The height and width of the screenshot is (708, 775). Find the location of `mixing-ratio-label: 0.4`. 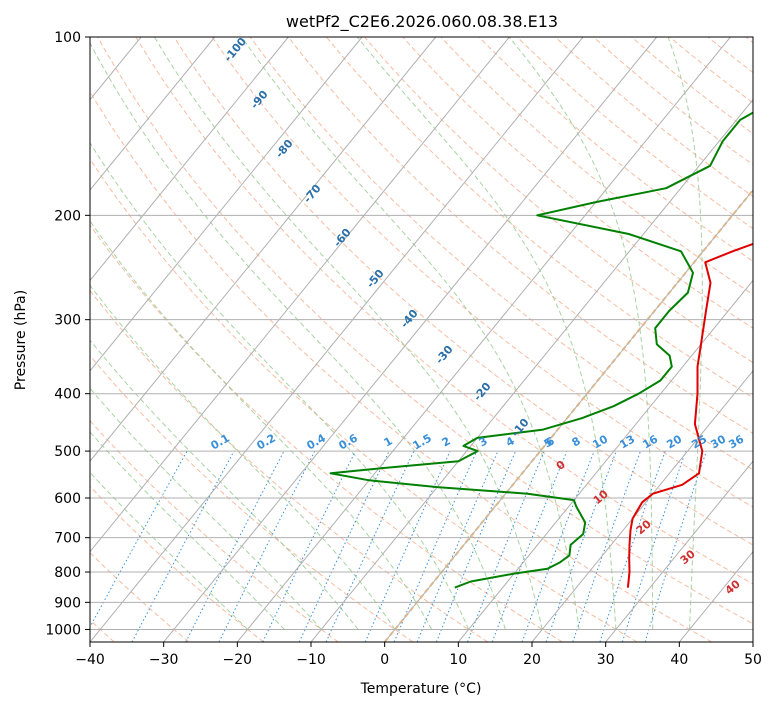

mixing-ratio-label: 0.4 is located at coordinates (317, 441).